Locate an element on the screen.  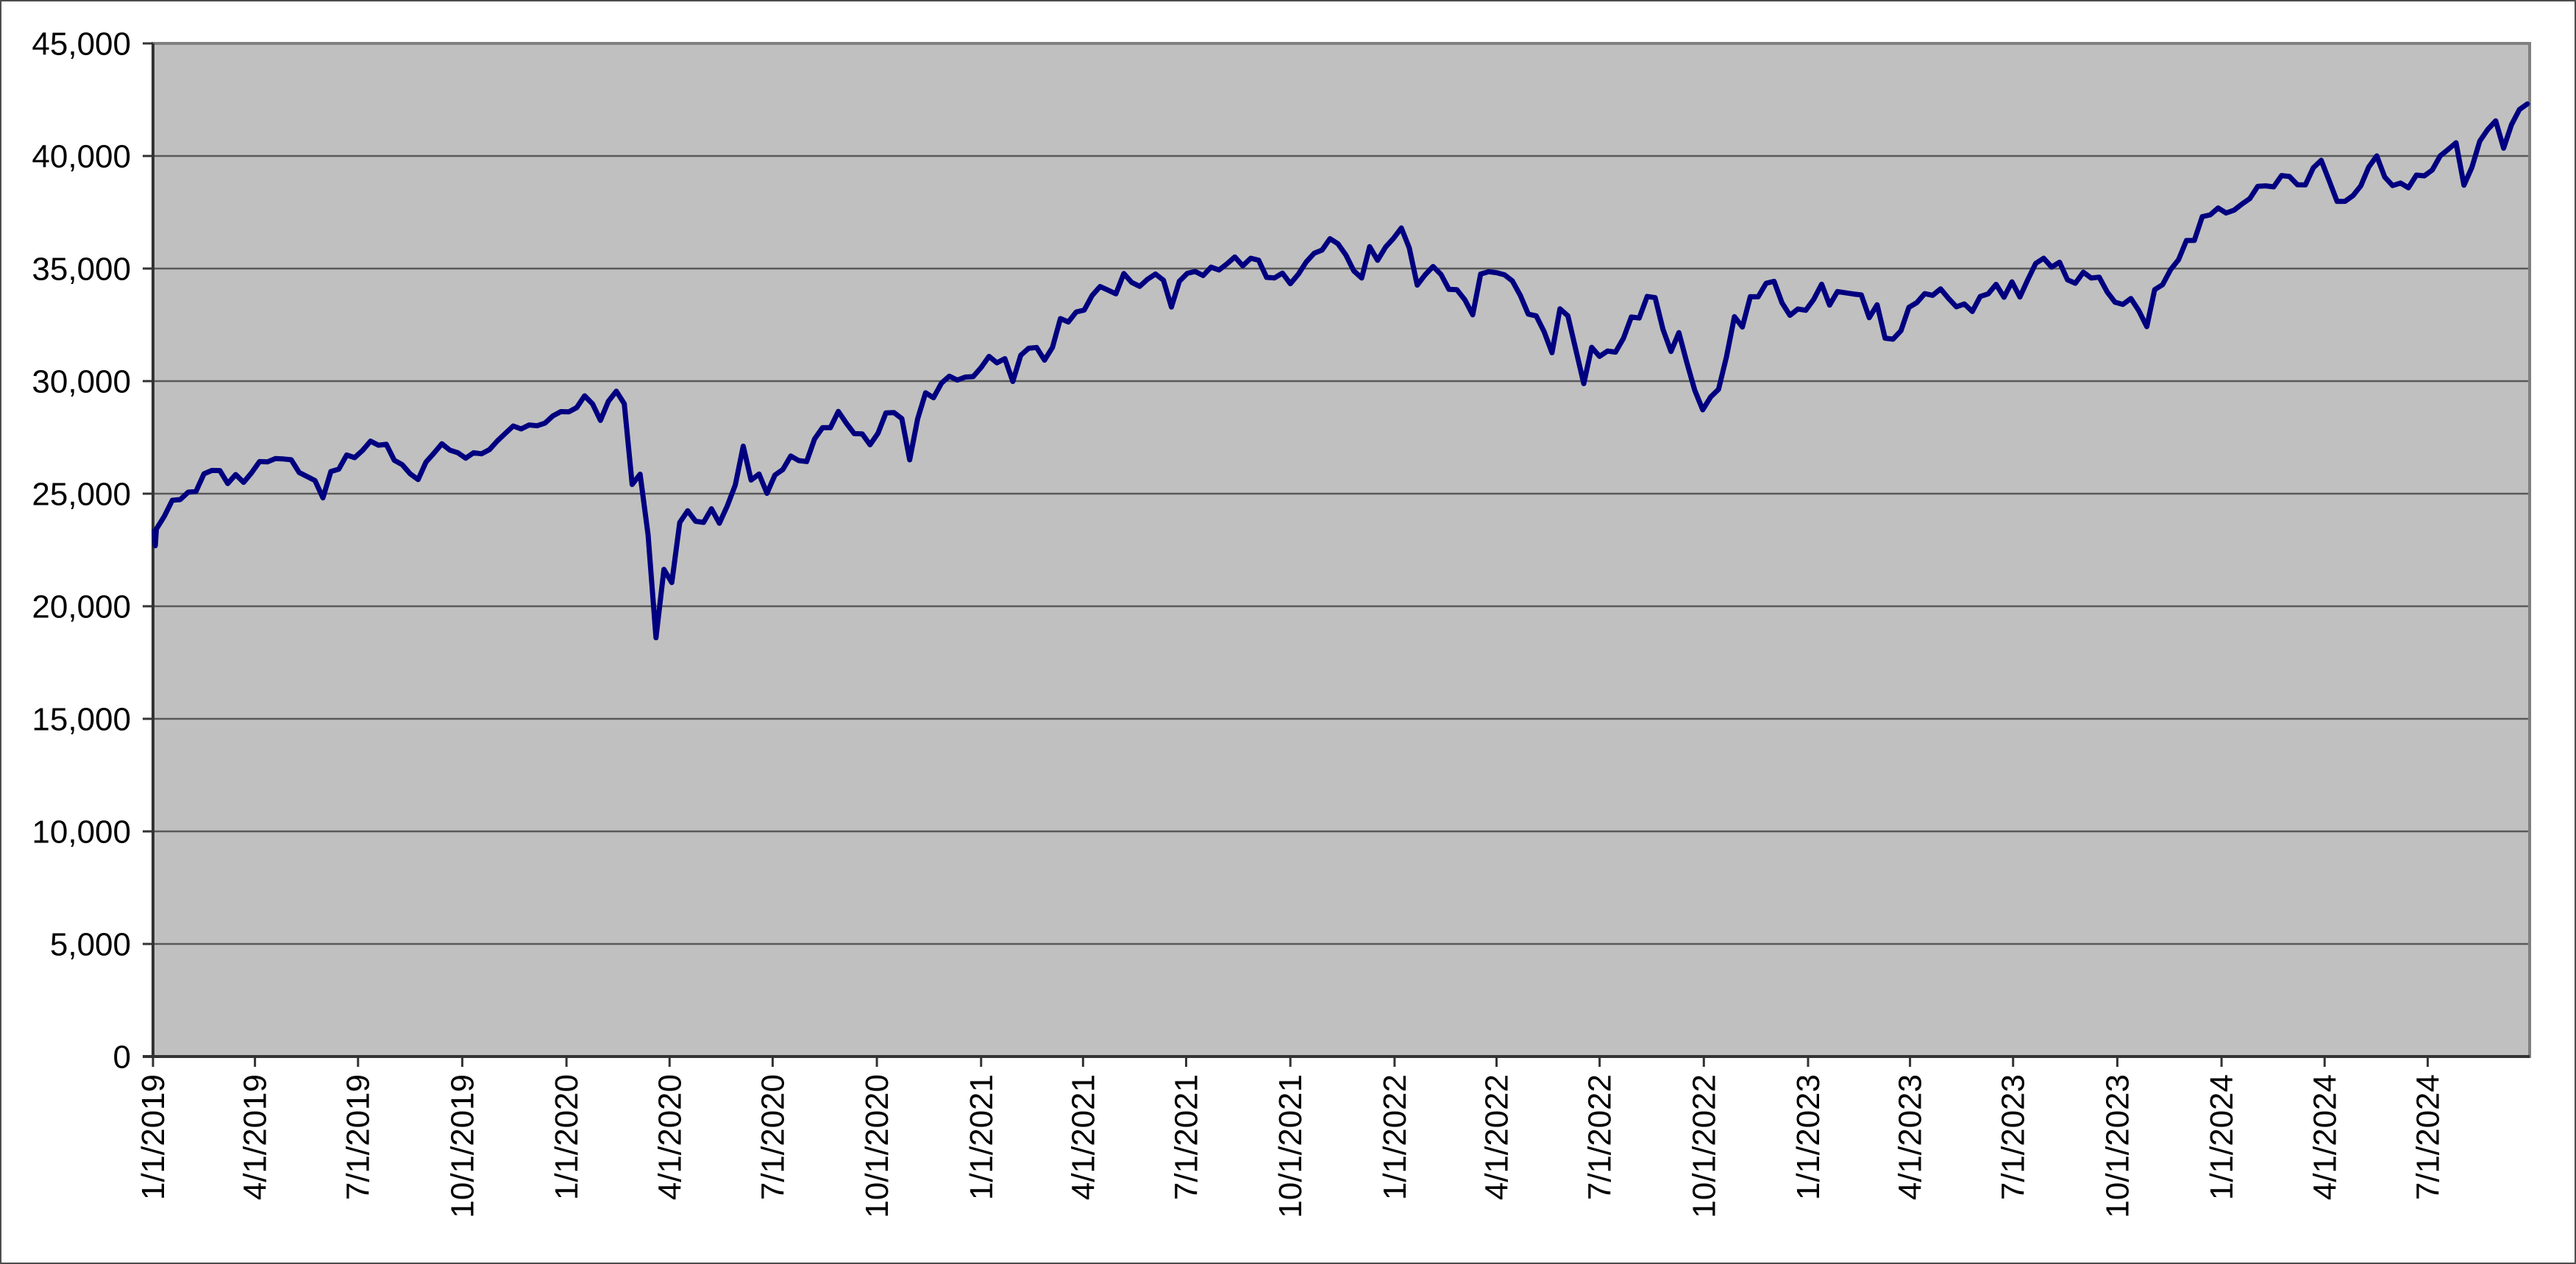
x-tick-label: 1/1/2019 is located at coordinates (153, 1137).